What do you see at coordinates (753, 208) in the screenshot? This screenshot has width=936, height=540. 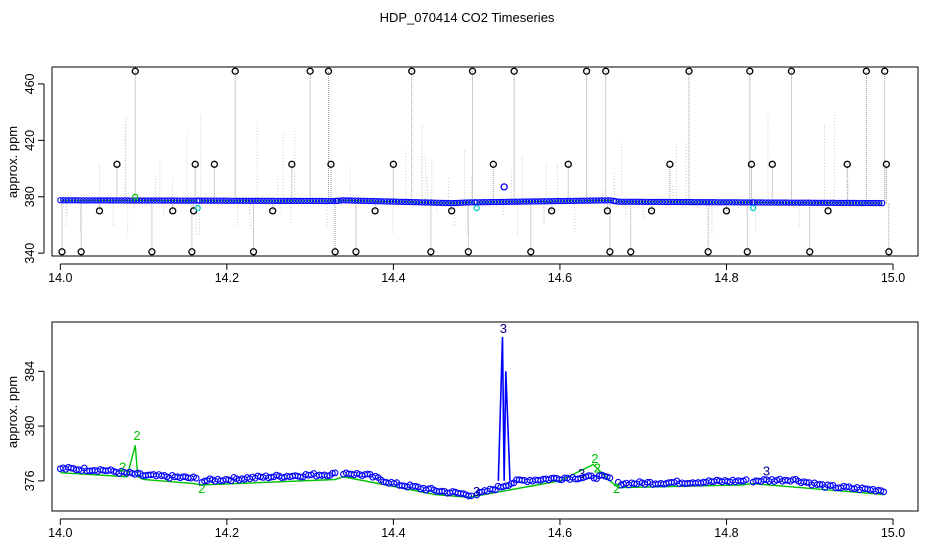 I see `cyan-point` at bounding box center [753, 208].